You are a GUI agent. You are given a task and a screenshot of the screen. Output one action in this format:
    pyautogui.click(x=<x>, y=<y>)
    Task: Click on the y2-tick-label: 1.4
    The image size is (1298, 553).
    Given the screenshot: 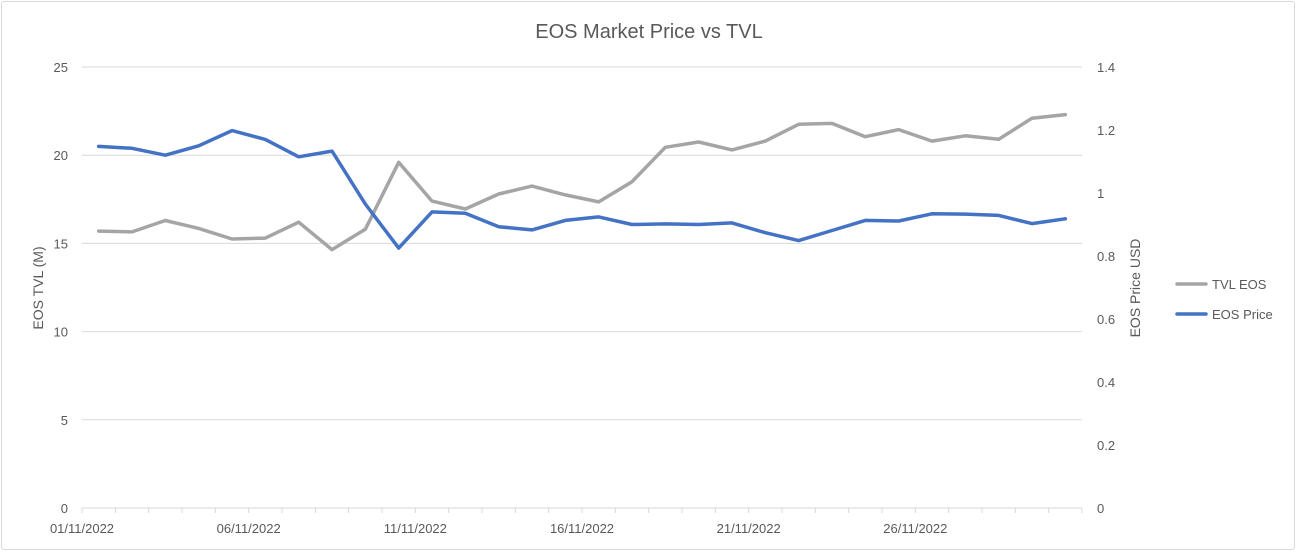 What is the action you would take?
    pyautogui.click(x=1106, y=67)
    